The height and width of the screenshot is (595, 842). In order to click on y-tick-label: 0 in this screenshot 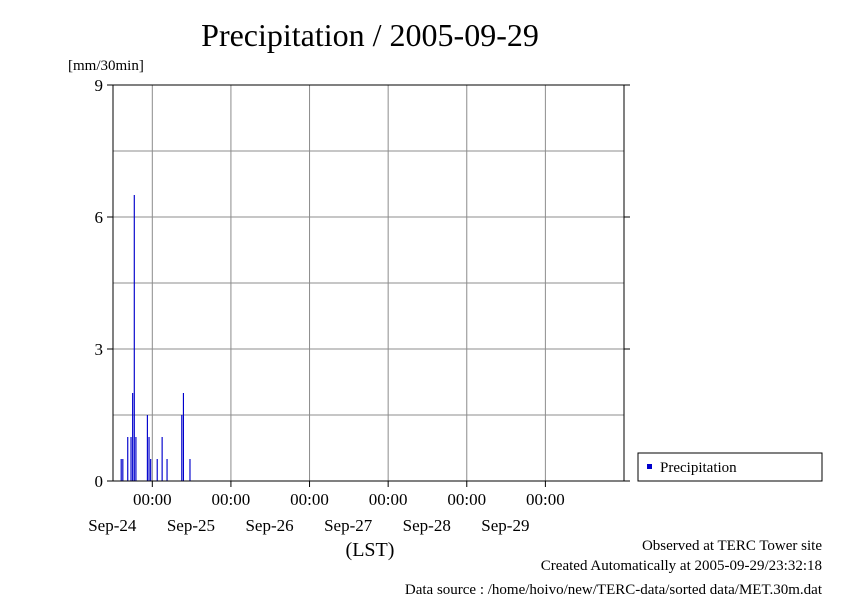, I will do `click(99, 481)`.